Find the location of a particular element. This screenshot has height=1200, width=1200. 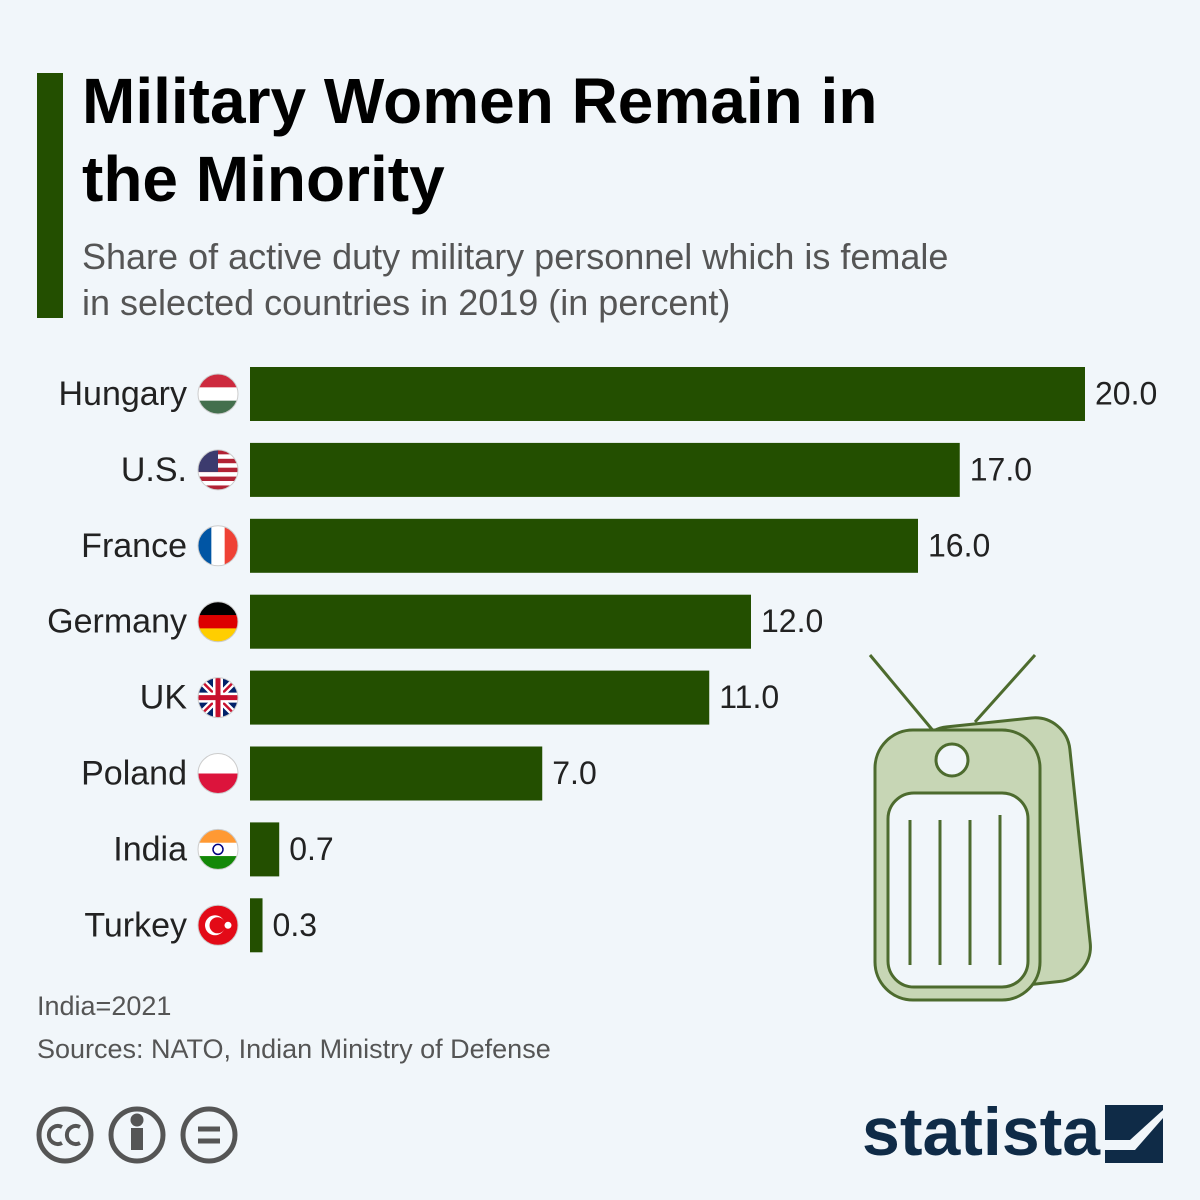

category-label: Hungary is located at coordinates (122, 394).